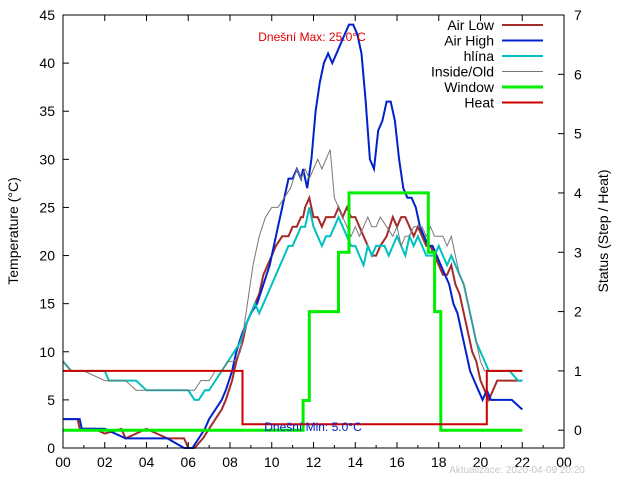 The image size is (640, 485). Describe the element at coordinates (462, 72) in the screenshot. I see `legend-label: Inside/Old` at that location.